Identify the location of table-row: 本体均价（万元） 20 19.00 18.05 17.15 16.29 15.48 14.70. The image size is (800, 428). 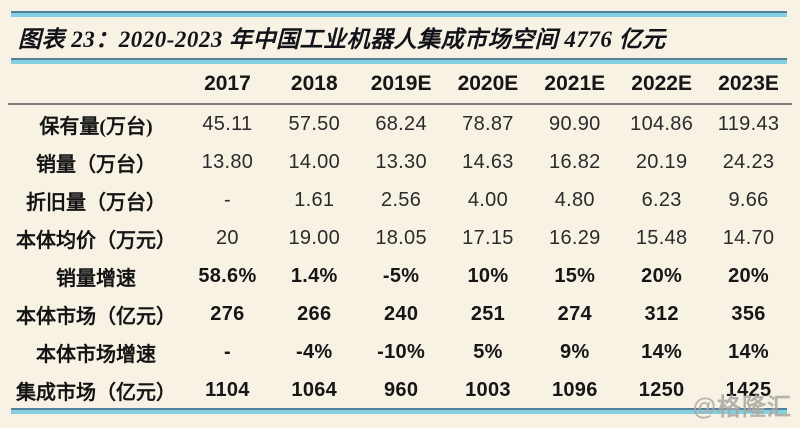
(400, 238).